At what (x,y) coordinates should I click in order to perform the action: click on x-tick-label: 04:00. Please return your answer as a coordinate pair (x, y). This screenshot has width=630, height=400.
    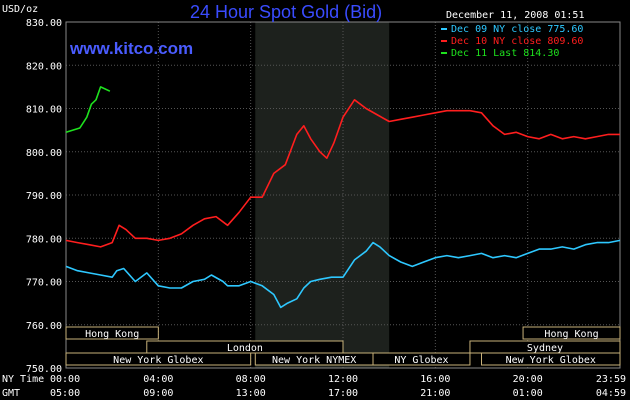
    Looking at the image, I should click on (158, 379).